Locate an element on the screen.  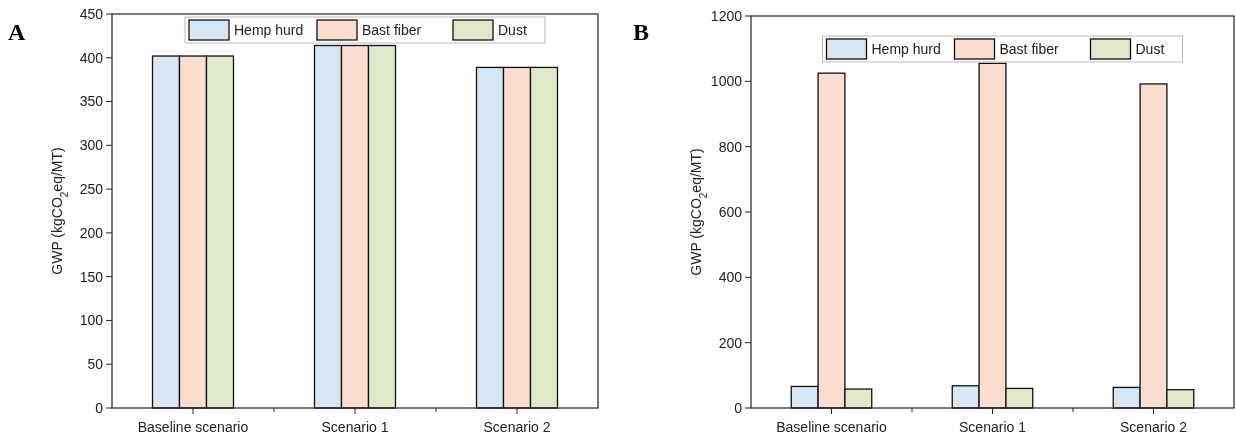
y-tick-label: 800 is located at coordinates (730, 146).